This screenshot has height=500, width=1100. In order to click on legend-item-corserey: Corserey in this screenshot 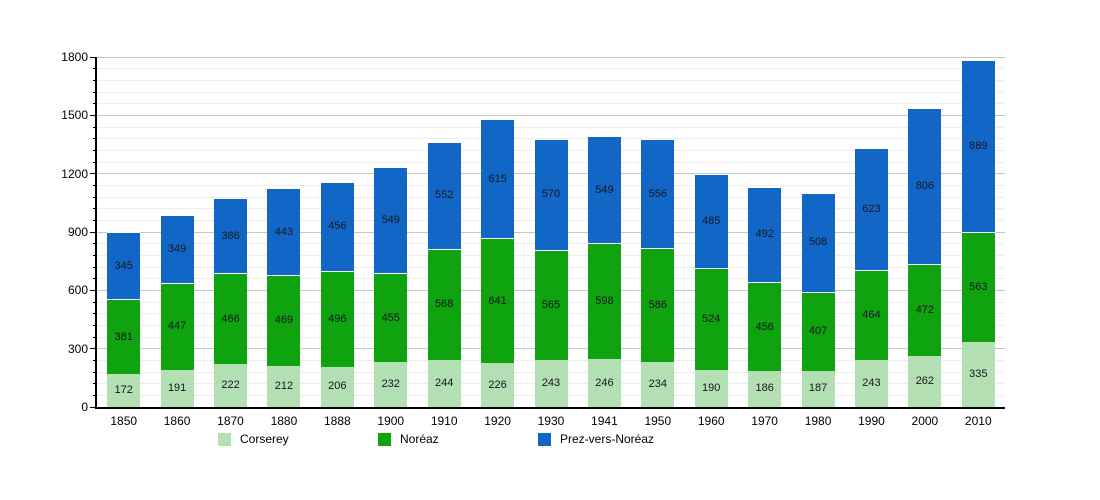, I will do `click(253, 439)`.